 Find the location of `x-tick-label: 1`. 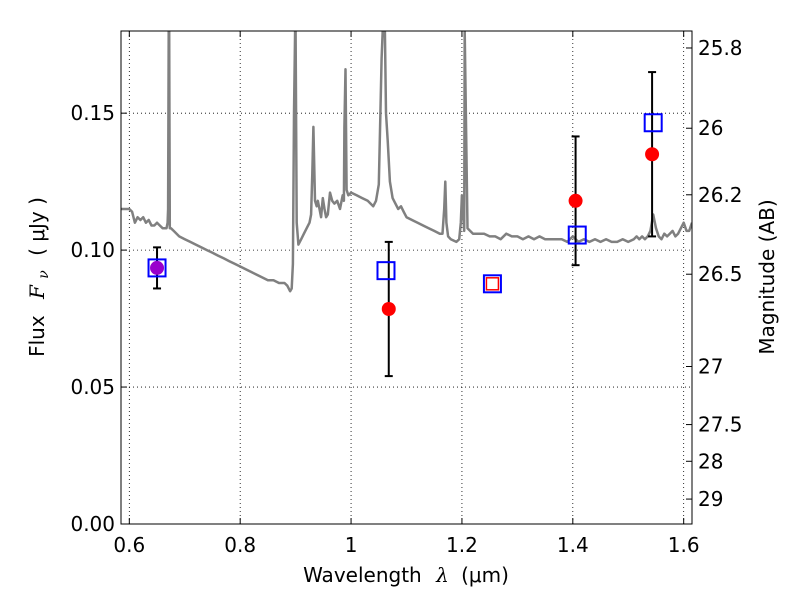

x-tick-label: 1 is located at coordinates (351, 545).